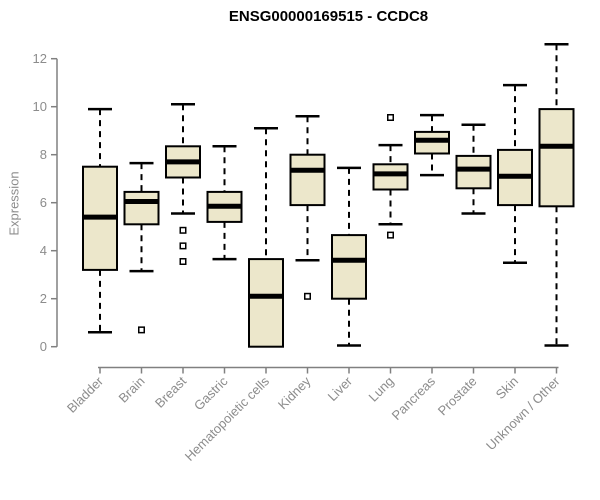 The image size is (600, 500). What do you see at coordinates (43, 346) in the screenshot?
I see `y-tick-label-0: 0` at bounding box center [43, 346].